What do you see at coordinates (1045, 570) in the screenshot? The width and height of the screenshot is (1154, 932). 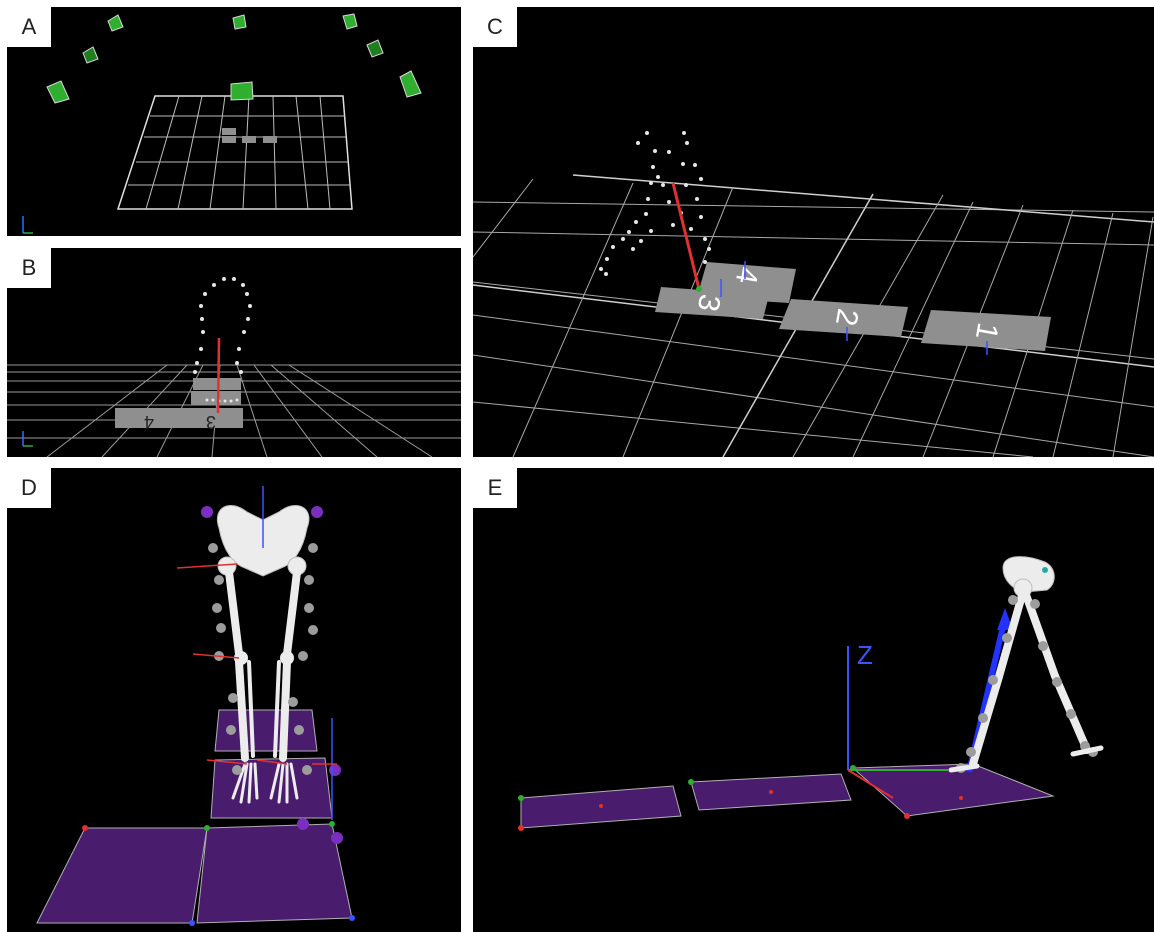 I see `pelvis-marker` at bounding box center [1045, 570].